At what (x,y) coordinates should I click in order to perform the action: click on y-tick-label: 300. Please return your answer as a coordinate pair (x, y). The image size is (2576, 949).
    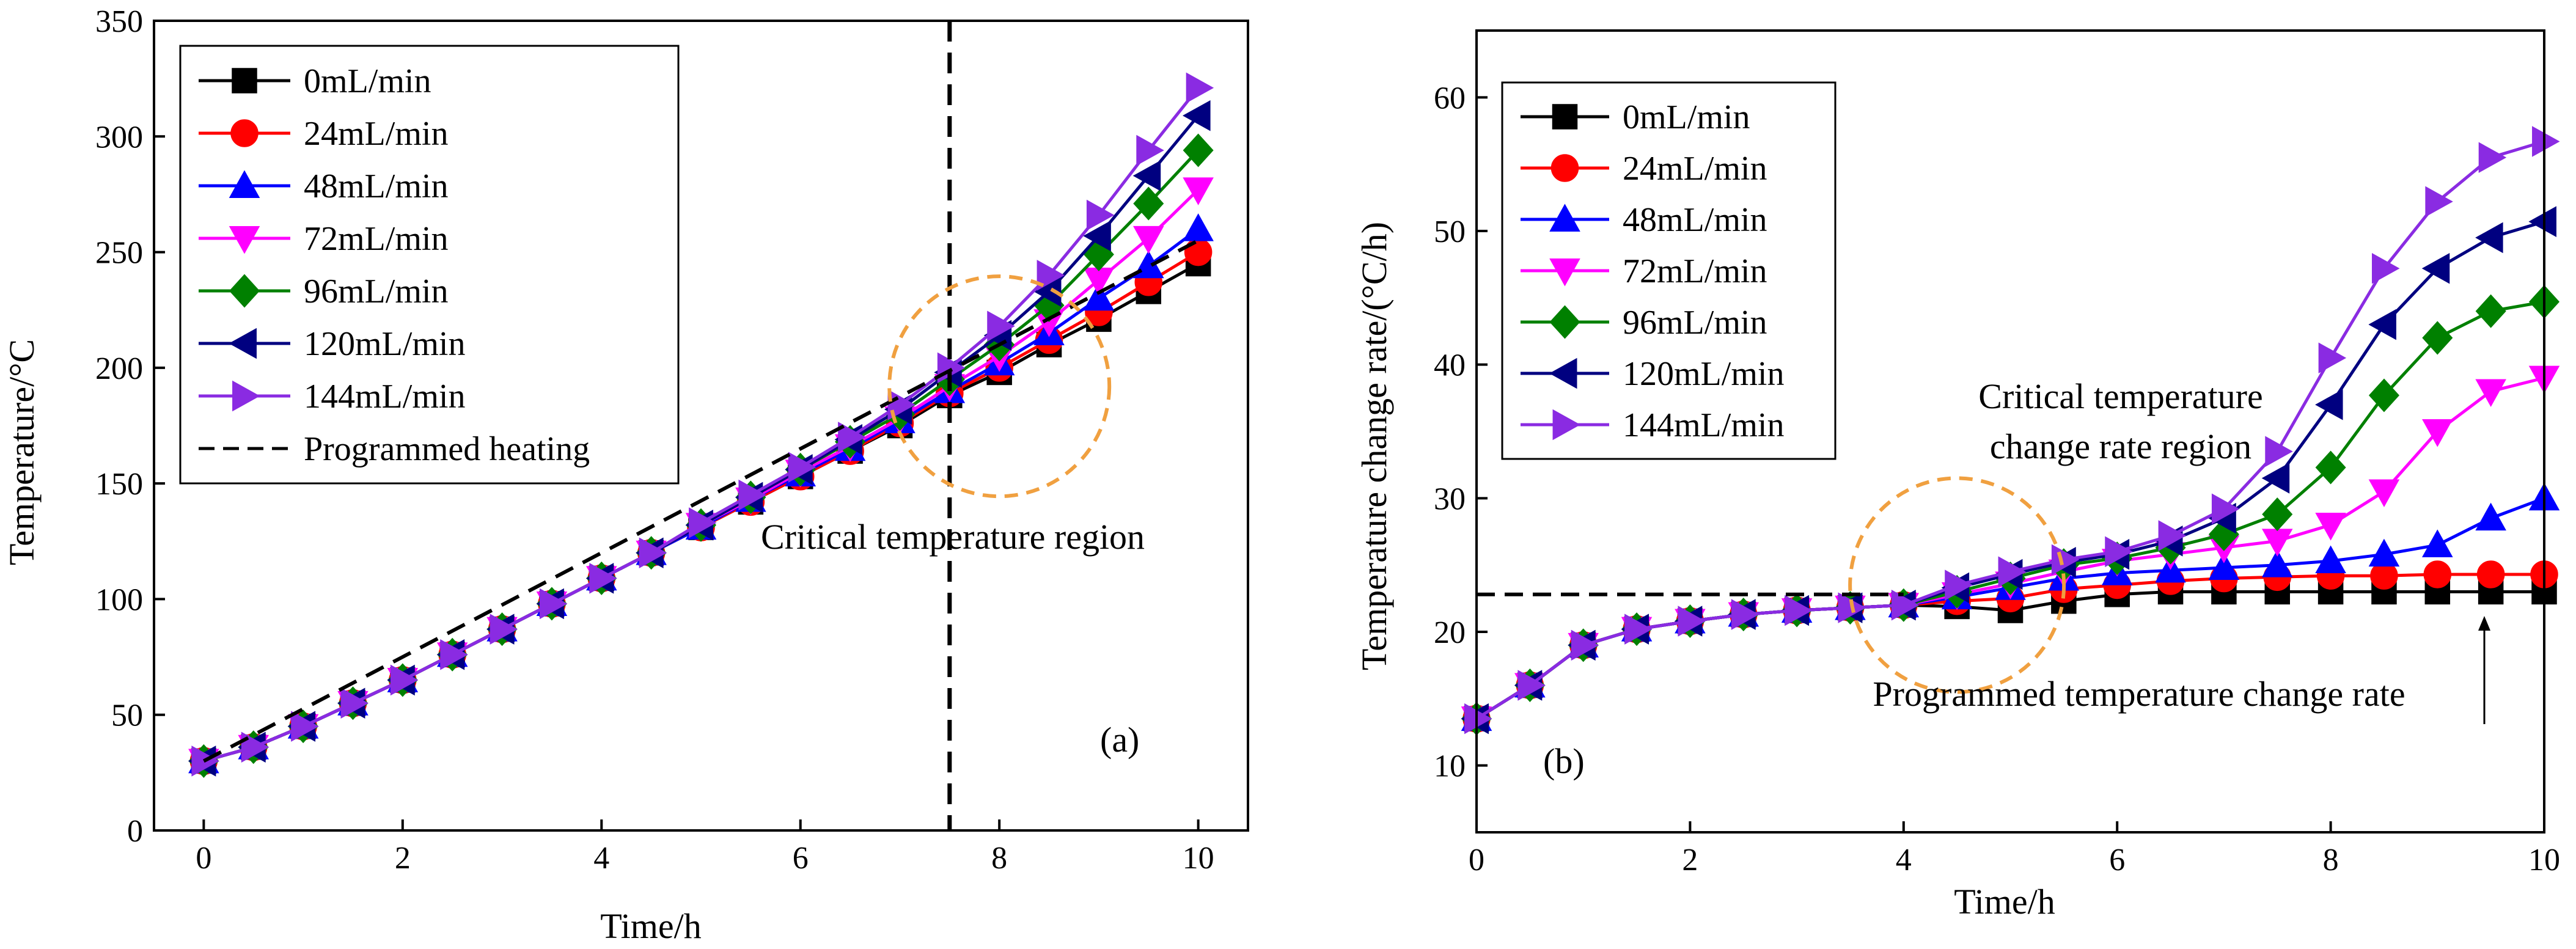
    Looking at the image, I should click on (119, 137).